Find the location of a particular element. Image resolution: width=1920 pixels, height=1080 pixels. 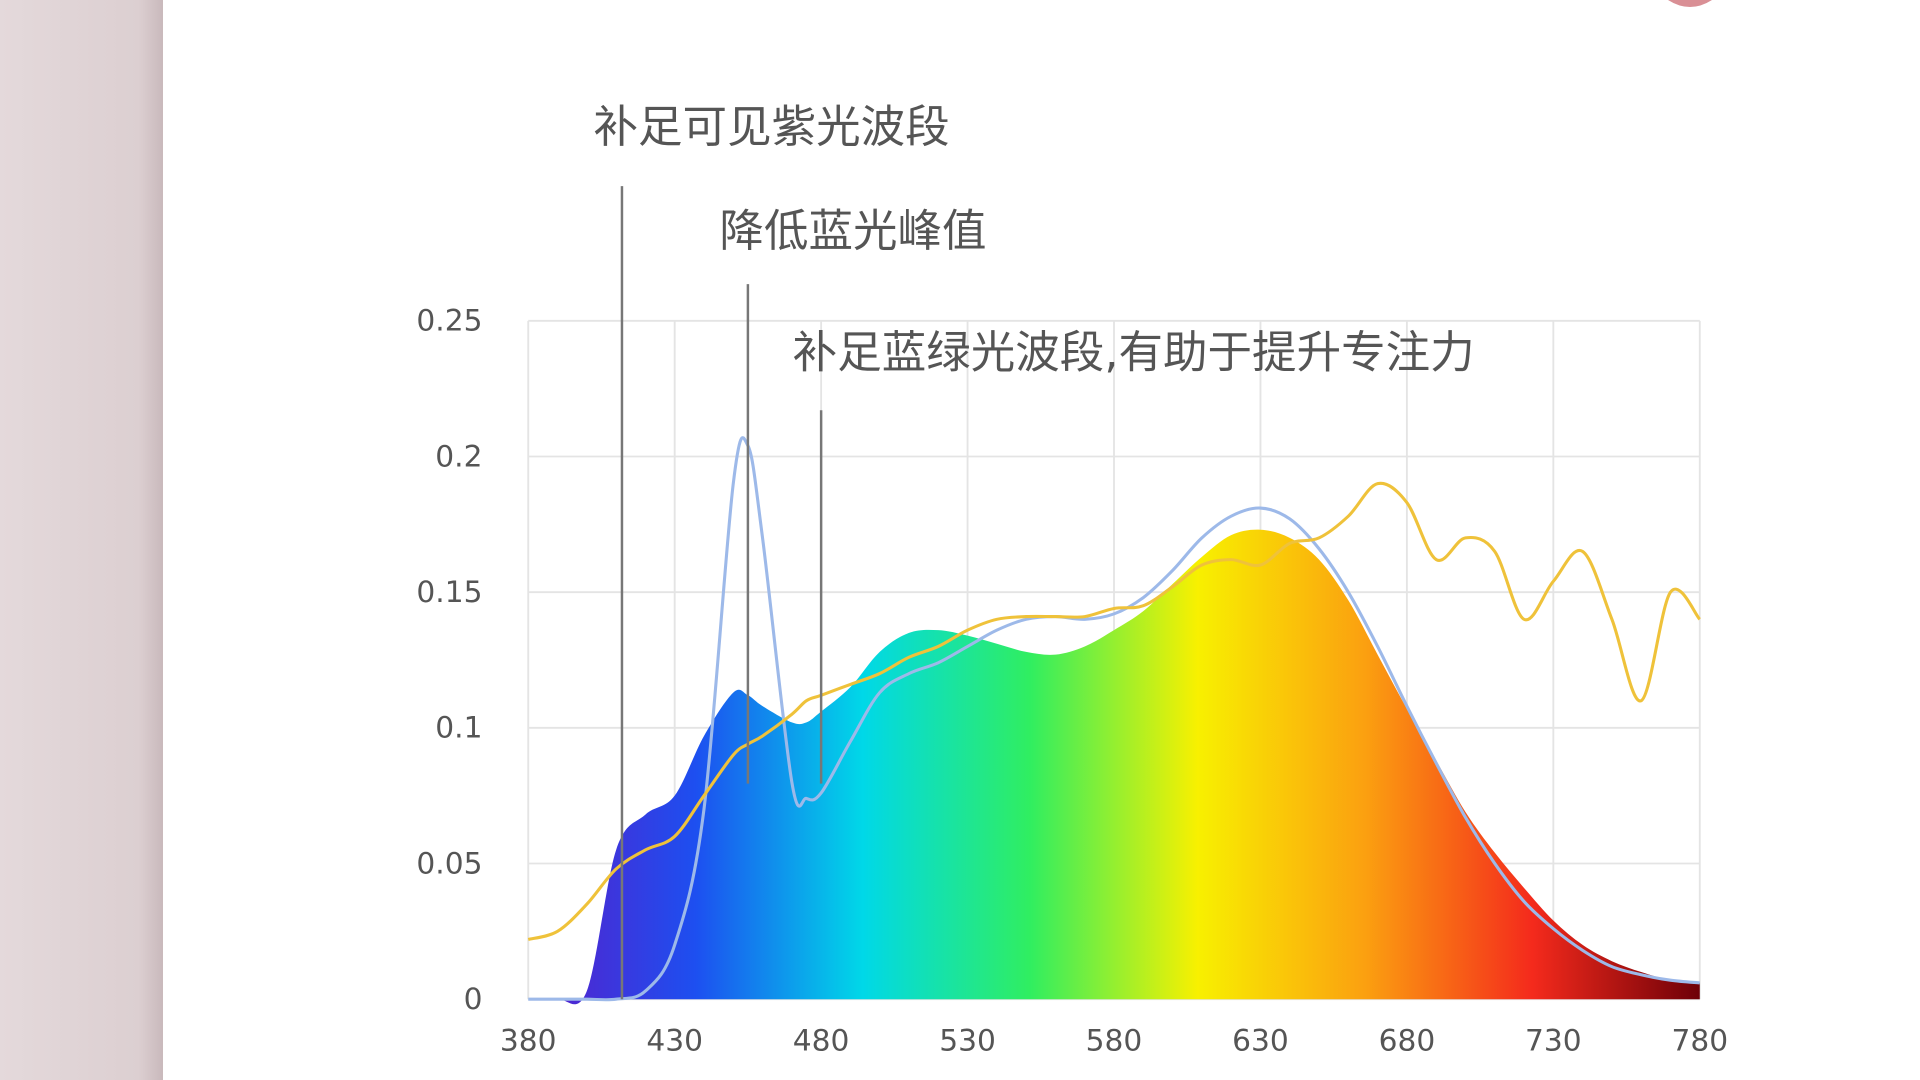

annotation-text: 补足可见紫光波段 is located at coordinates (772, 127).